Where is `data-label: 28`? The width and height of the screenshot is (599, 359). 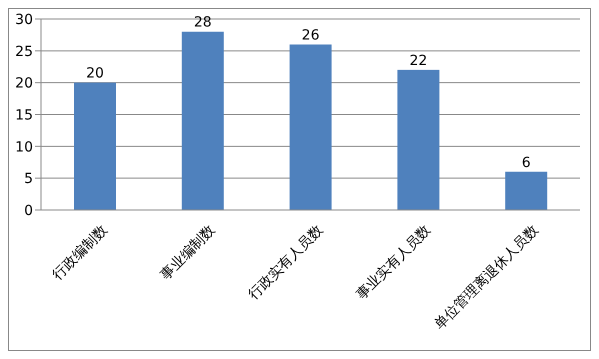
data-label: 28 is located at coordinates (203, 22).